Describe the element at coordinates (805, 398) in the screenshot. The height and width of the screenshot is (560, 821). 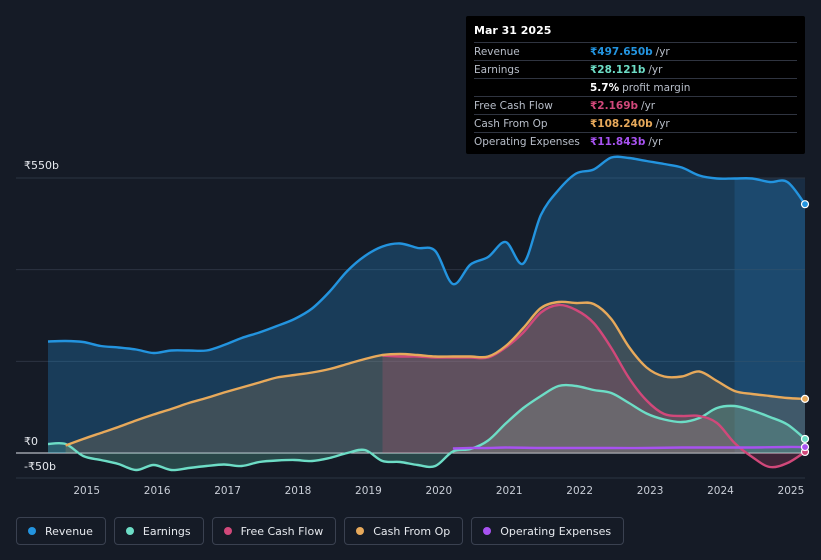
I see `cash-from-op-end-point` at that location.